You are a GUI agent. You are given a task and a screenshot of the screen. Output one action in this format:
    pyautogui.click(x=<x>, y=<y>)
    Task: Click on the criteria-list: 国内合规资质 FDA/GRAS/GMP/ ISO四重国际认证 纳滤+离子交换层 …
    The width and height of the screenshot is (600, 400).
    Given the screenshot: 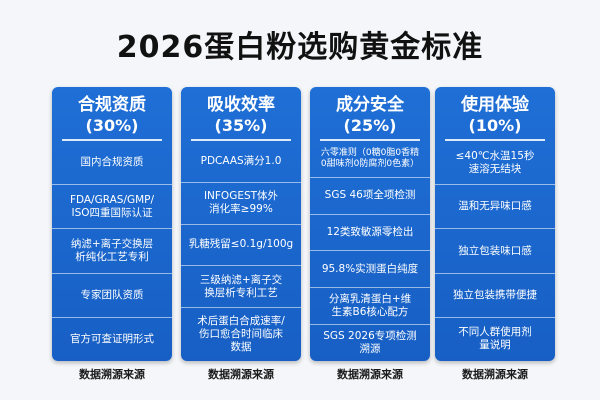 What is the action you would take?
    pyautogui.click(x=112, y=251)
    